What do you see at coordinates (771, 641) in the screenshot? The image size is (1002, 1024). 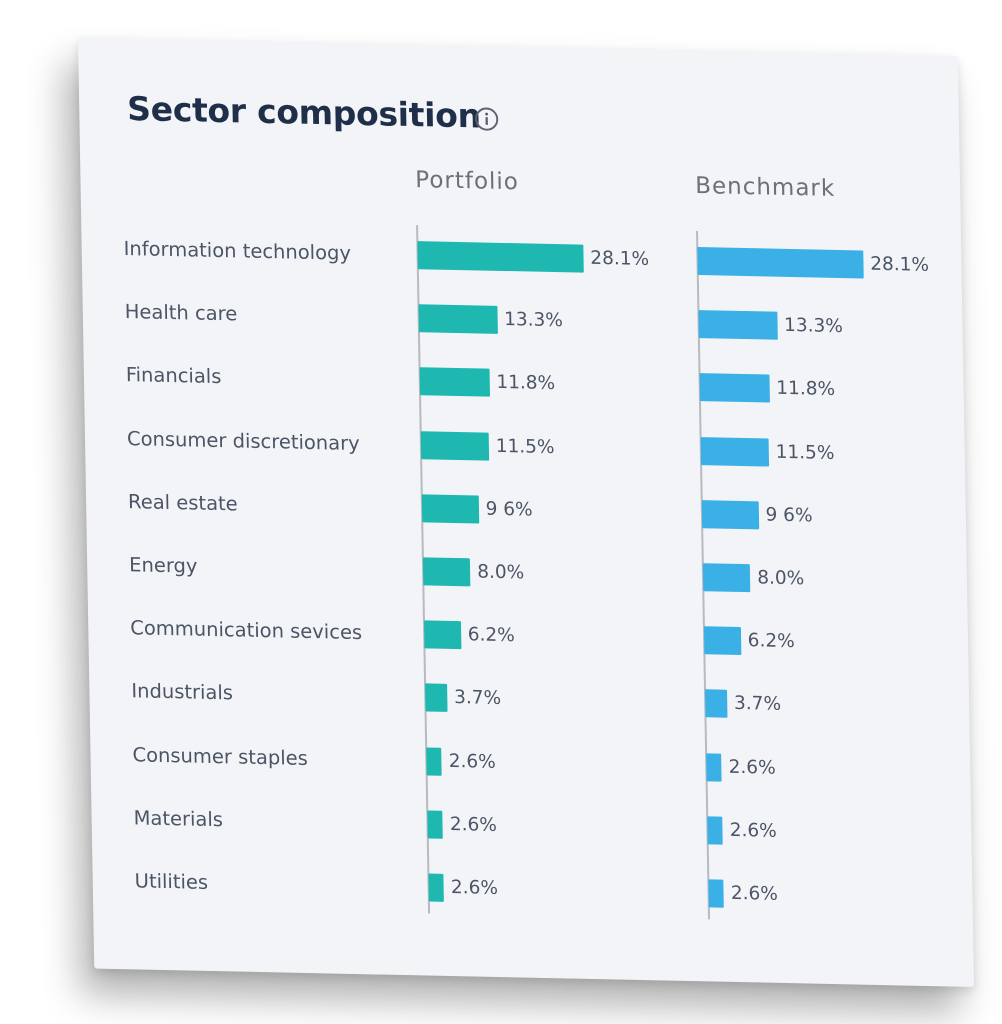 I see `benchmark-value-label: 6.2%` at bounding box center [771, 641].